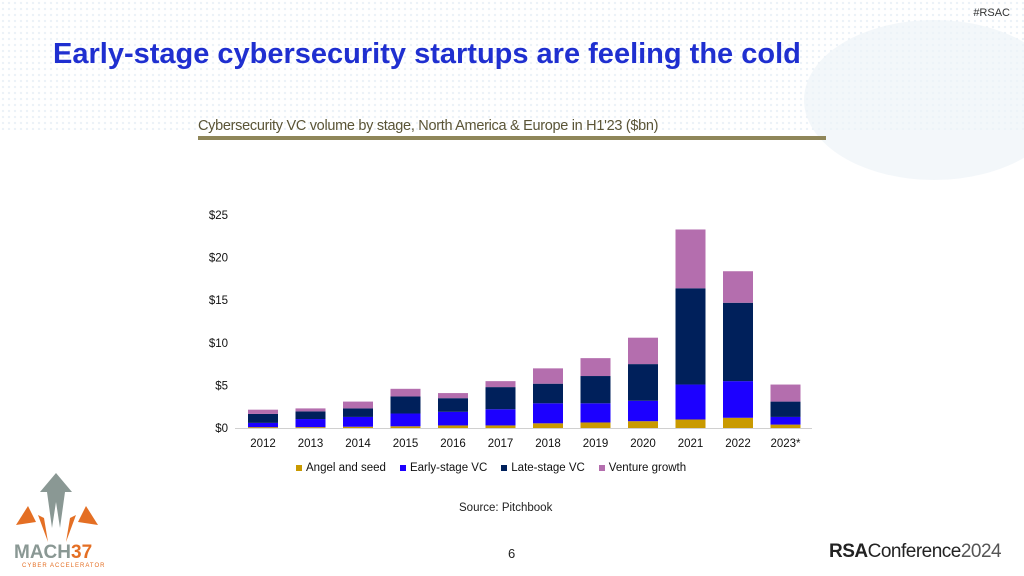 The height and width of the screenshot is (576, 1024). Describe the element at coordinates (915, 551) in the screenshot. I see `rsa-conference-logo: RSAConference2024` at that location.